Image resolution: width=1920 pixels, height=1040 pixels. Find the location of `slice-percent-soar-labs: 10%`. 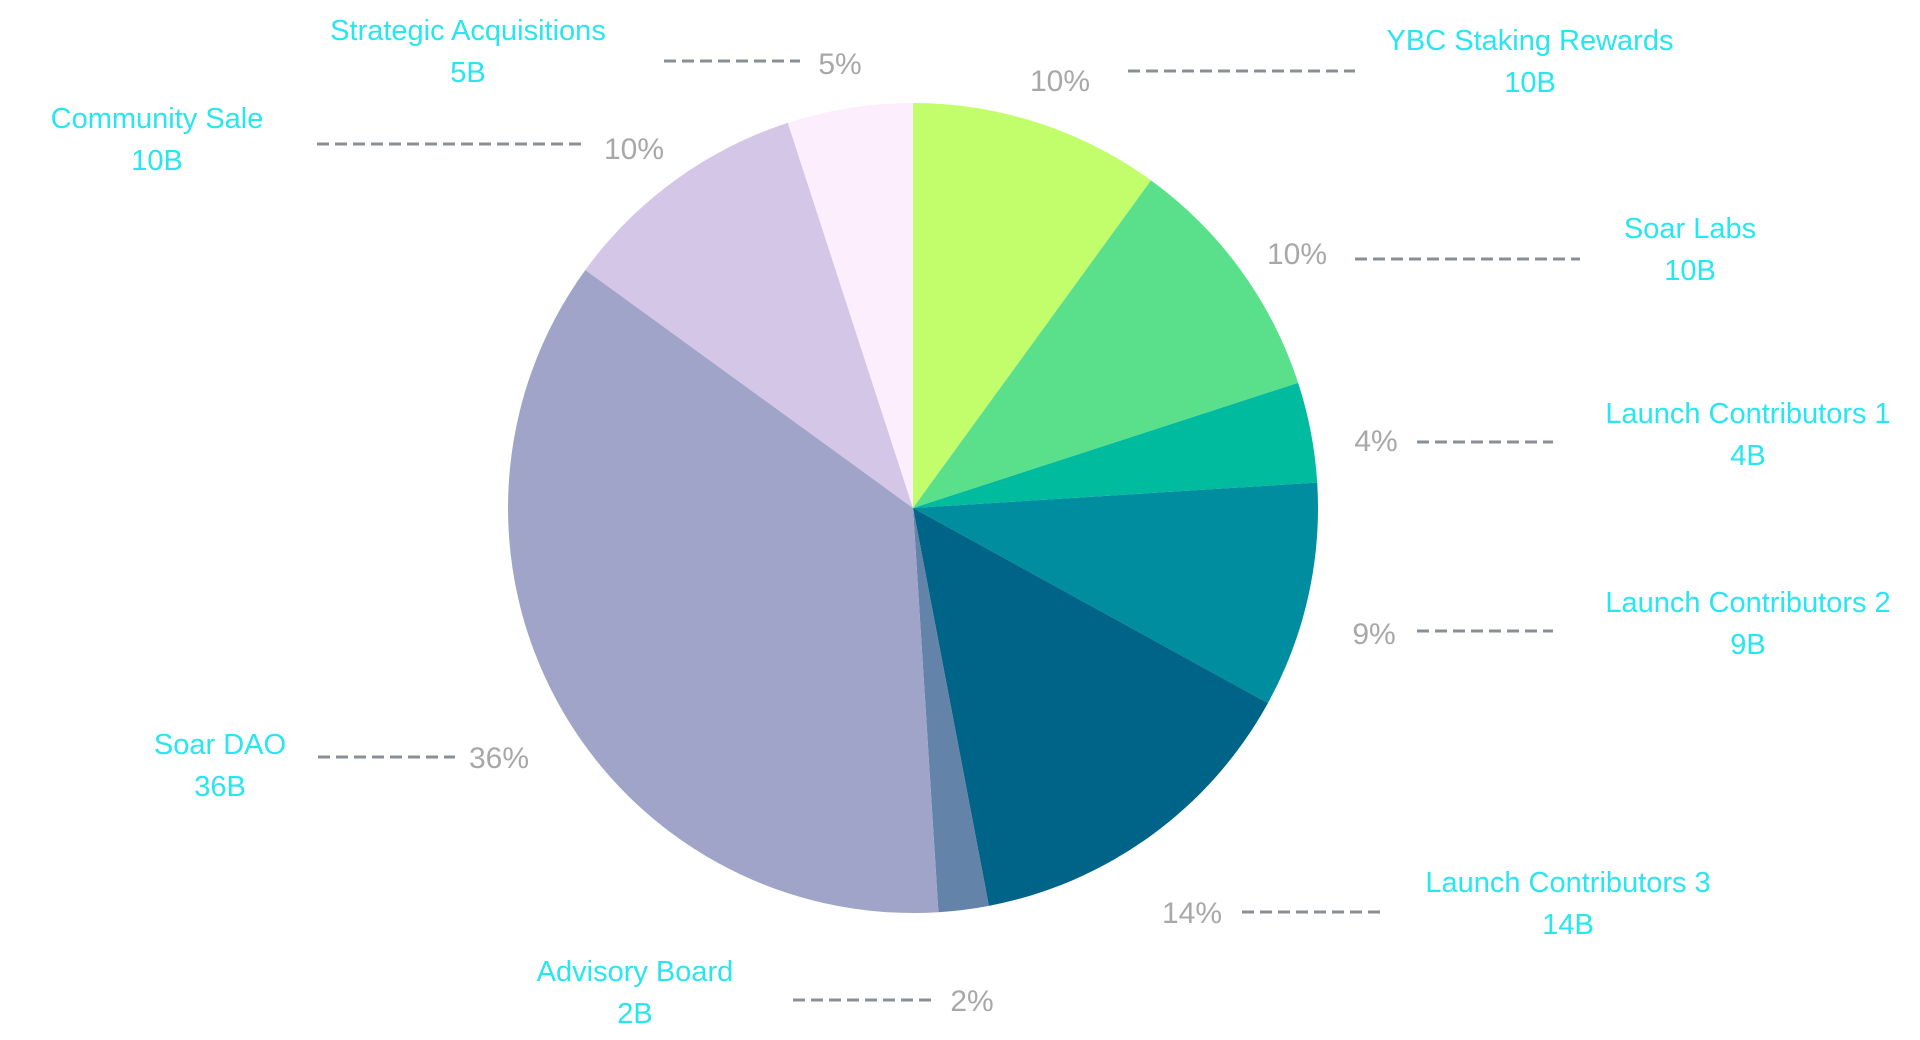

slice-percent-soar-labs: 10% is located at coordinates (1297, 254).